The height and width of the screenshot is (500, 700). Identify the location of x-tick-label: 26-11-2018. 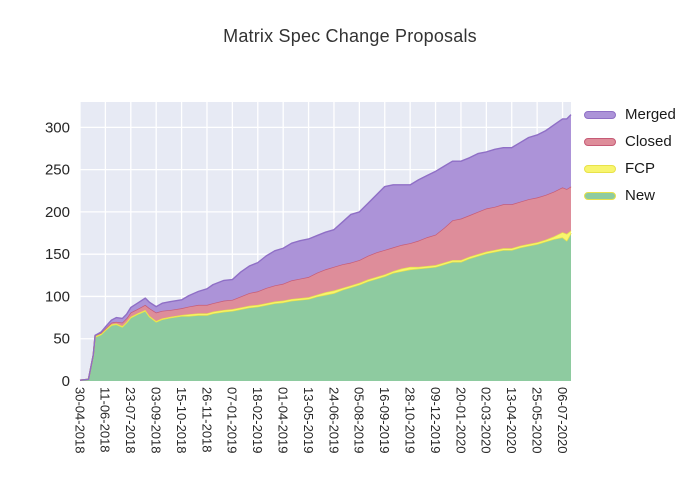
(206, 420).